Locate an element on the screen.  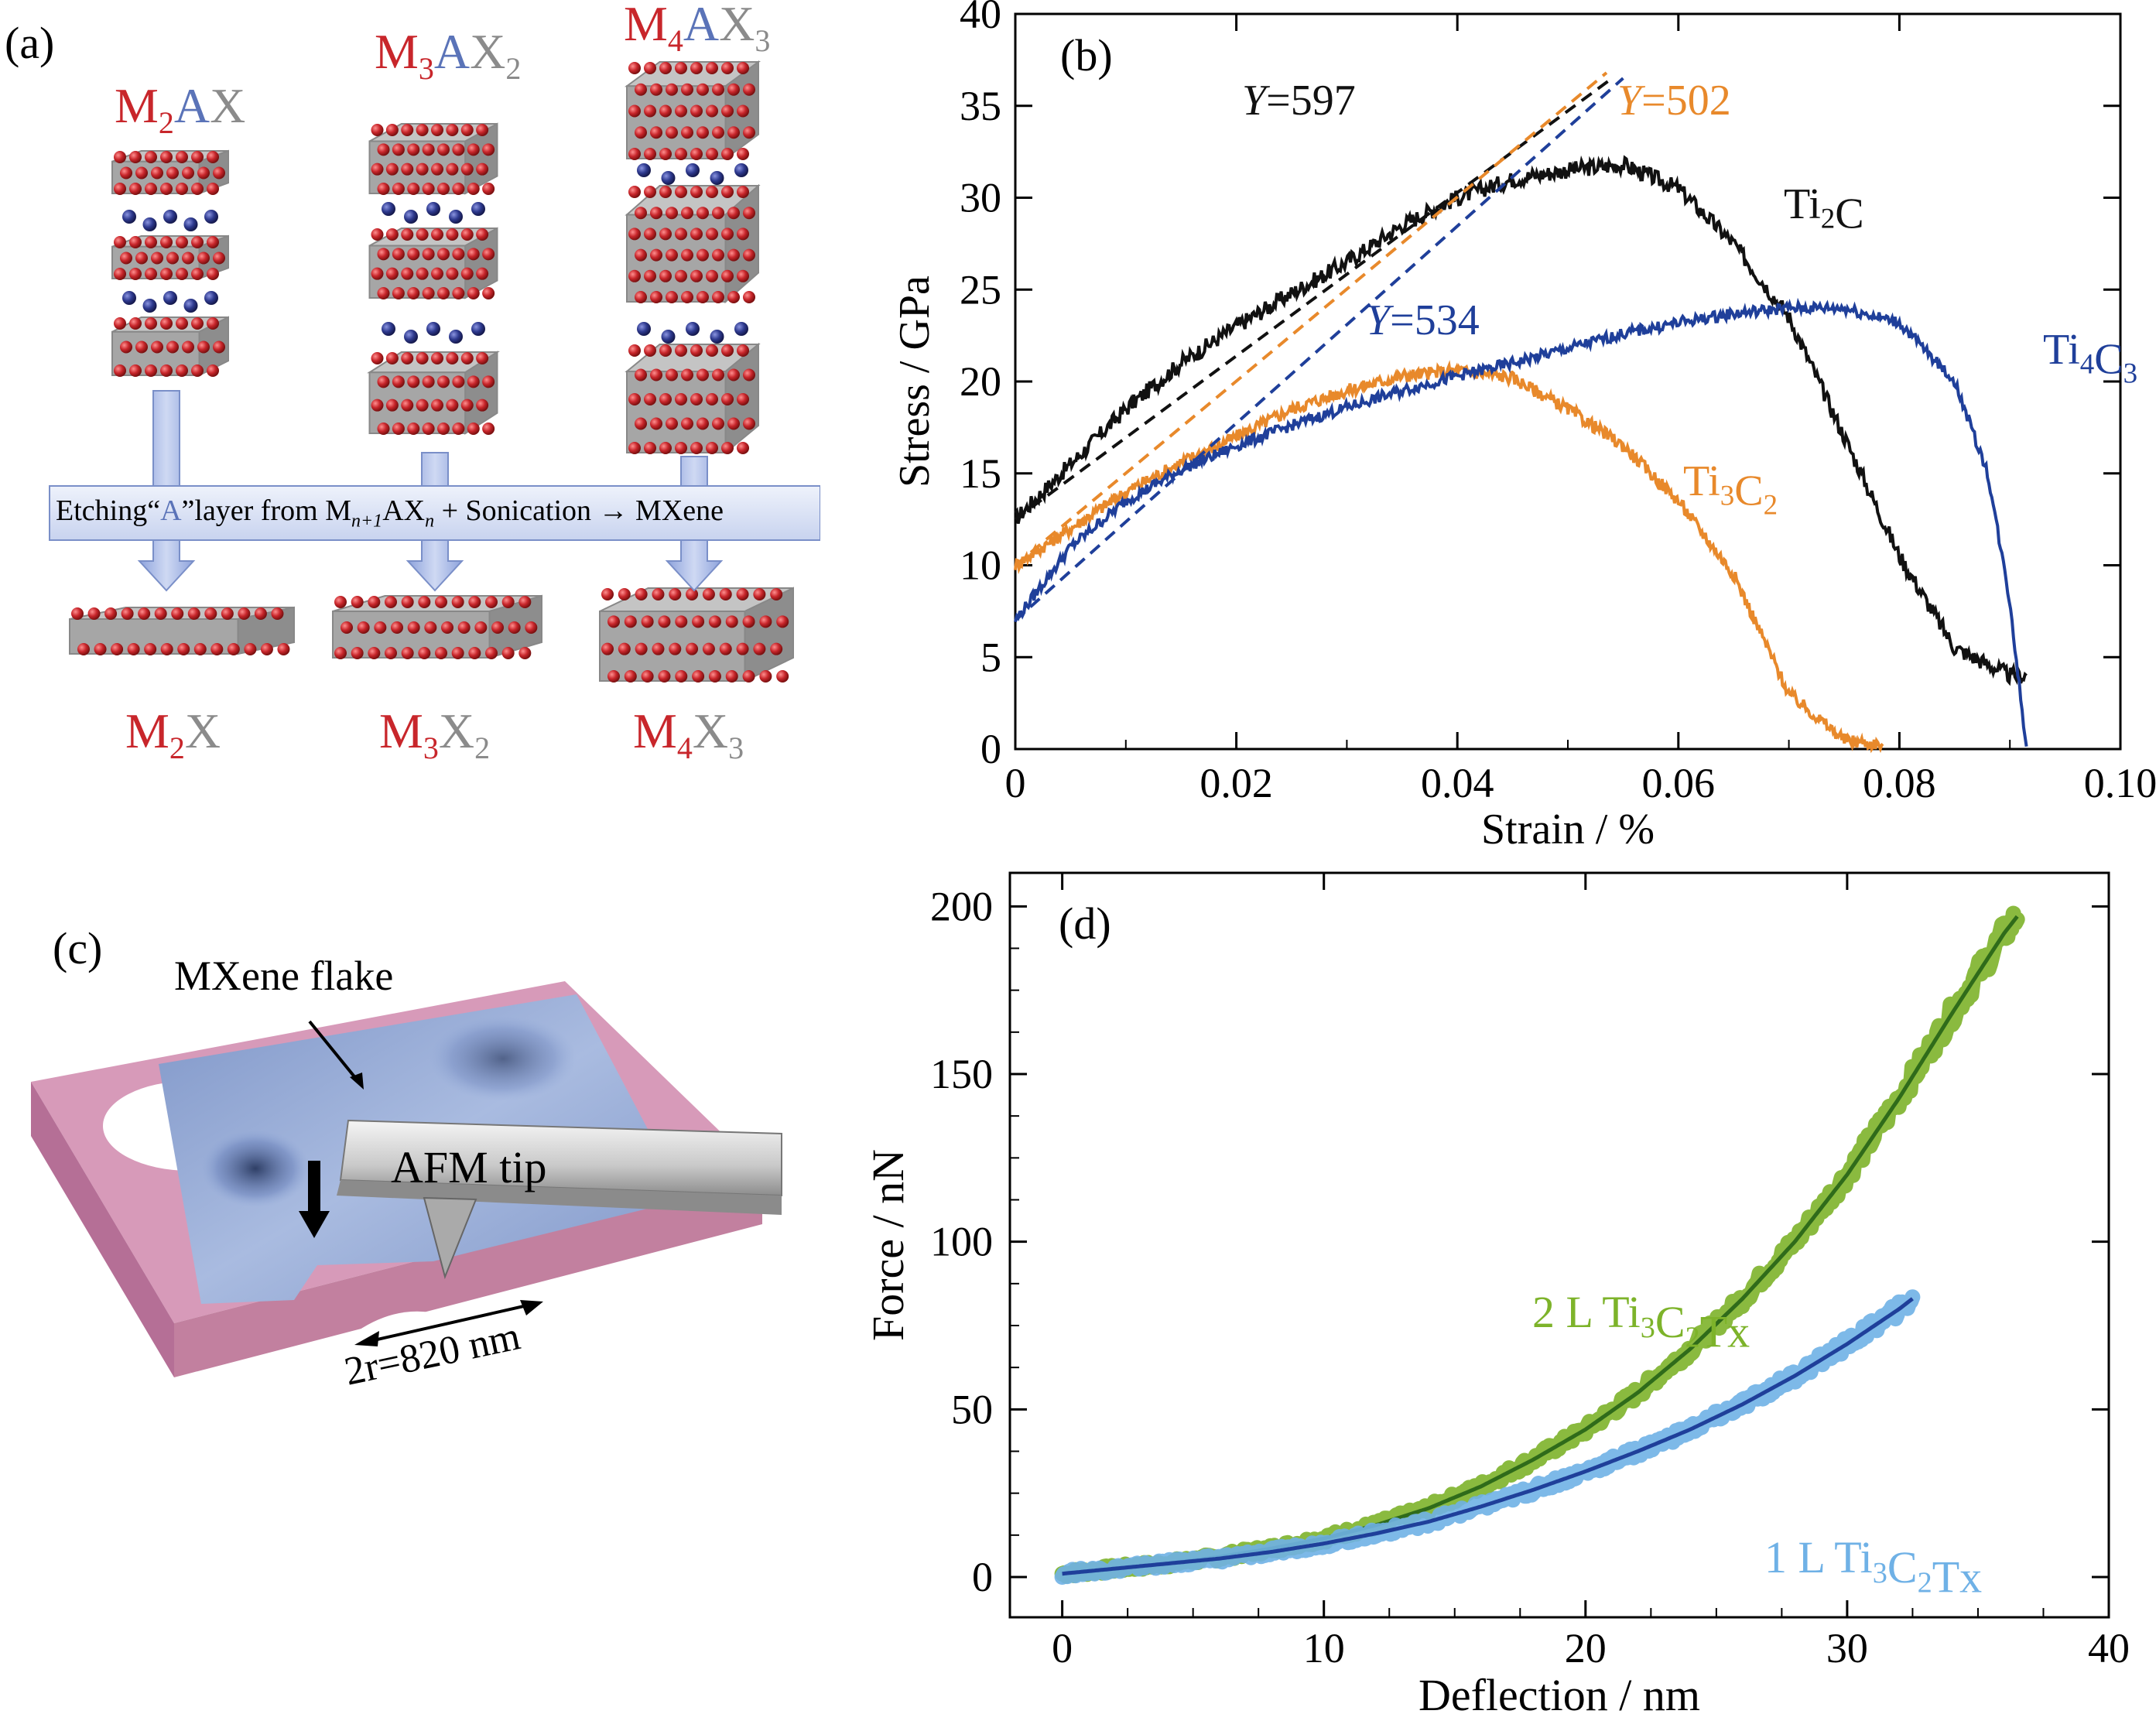
y-tick-label: 100 is located at coordinates (961, 1242).